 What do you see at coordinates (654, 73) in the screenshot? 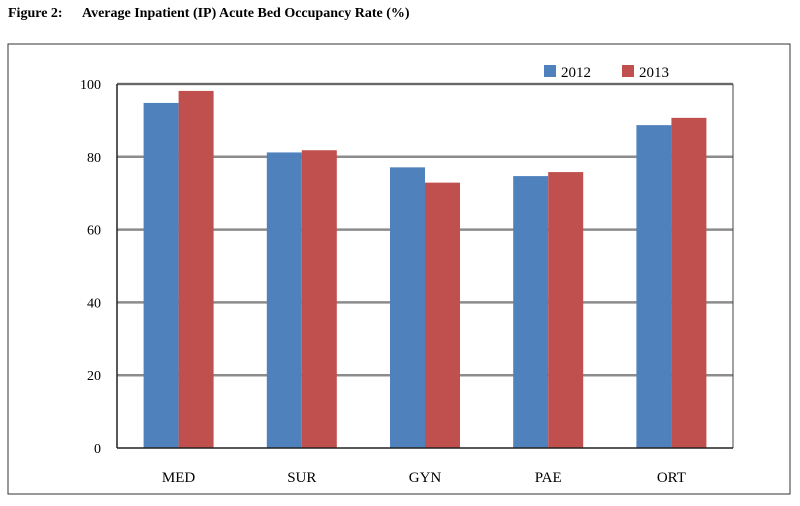
I see `legend-label-2013: 2013` at bounding box center [654, 73].